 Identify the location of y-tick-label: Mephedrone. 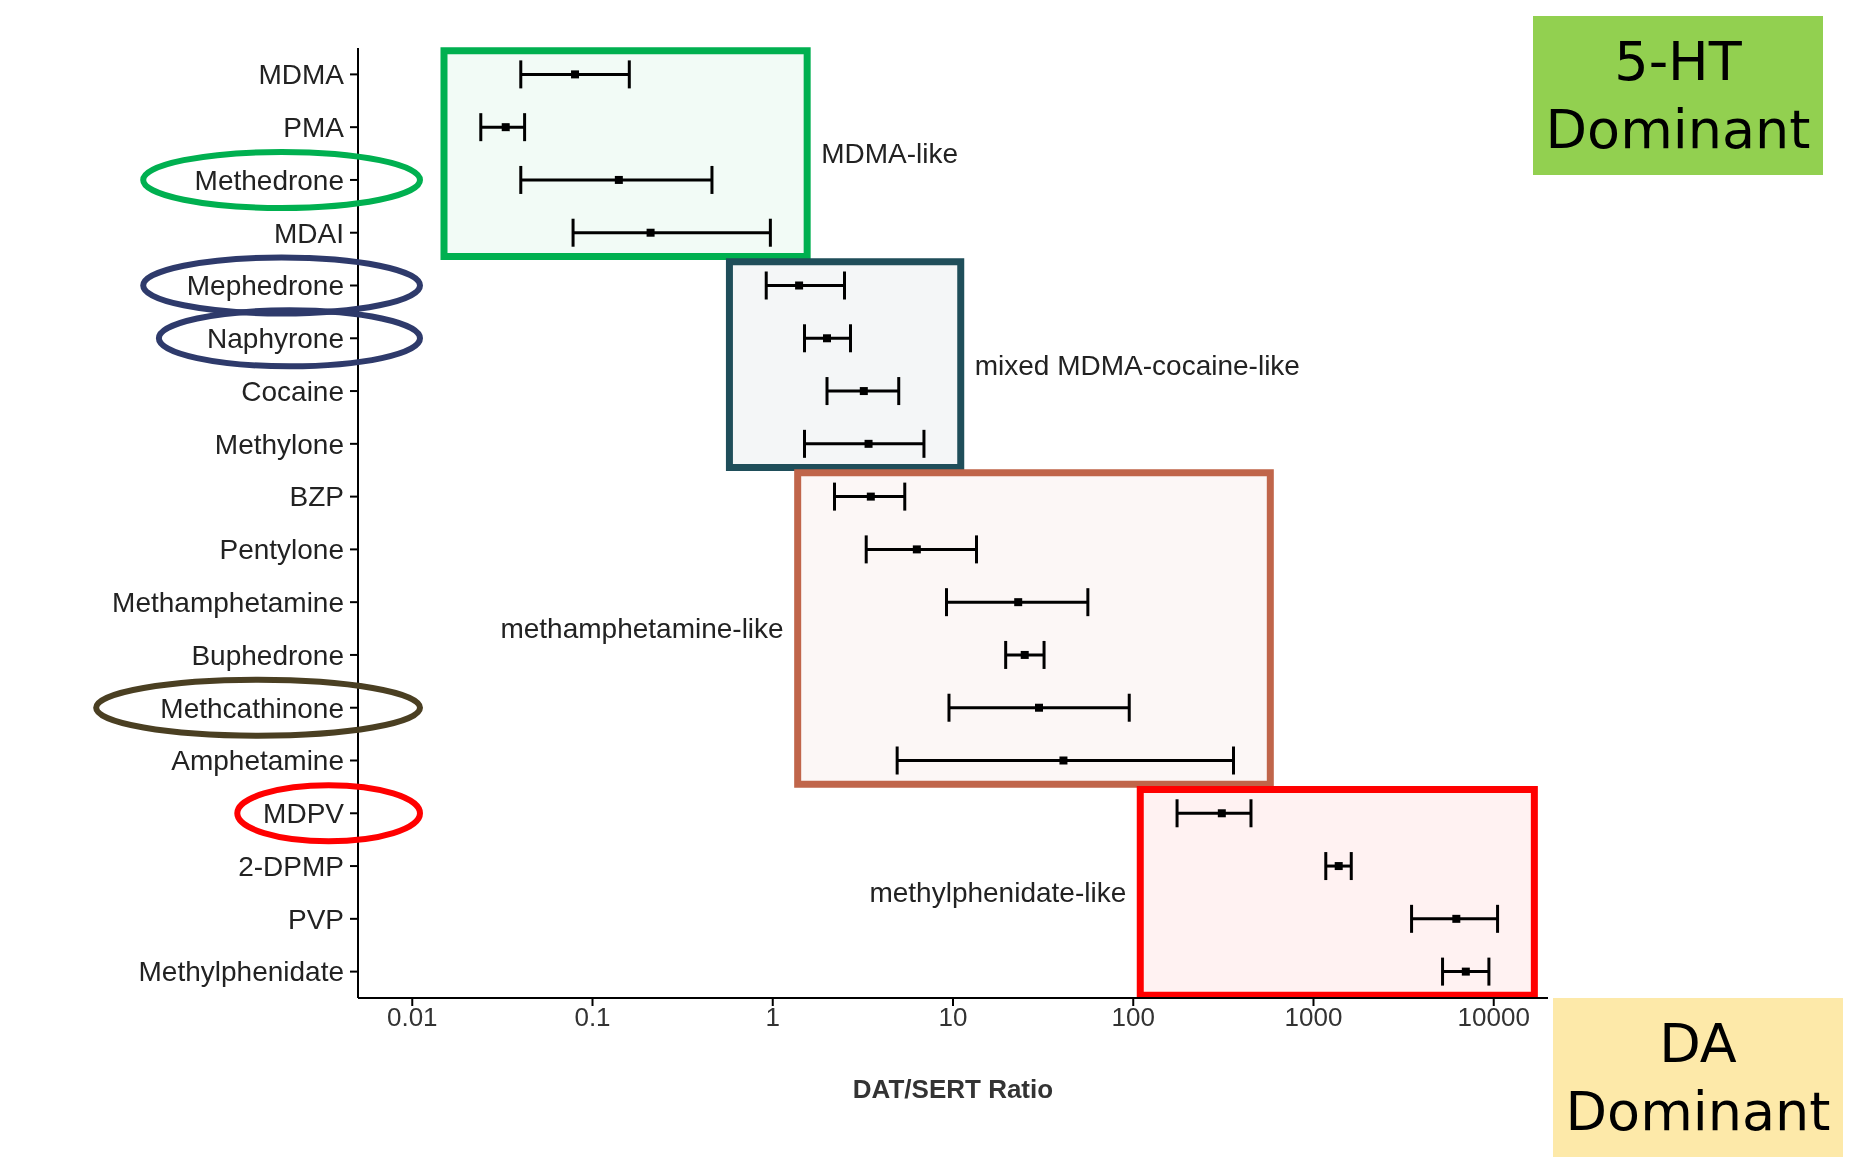
(265, 286).